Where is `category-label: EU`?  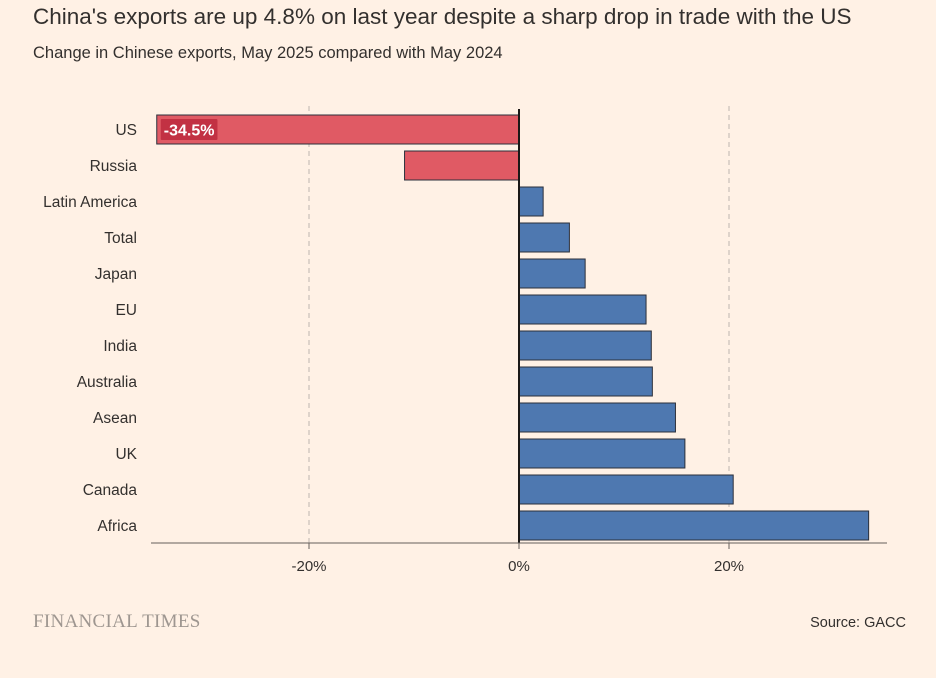
category-label: EU is located at coordinates (126, 310).